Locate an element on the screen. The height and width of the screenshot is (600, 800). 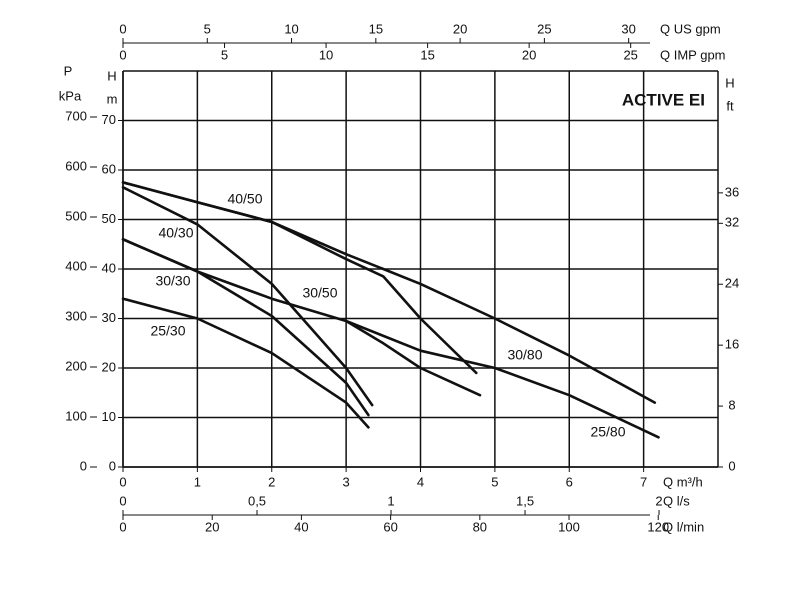
bottom_axes-tick-label: 2 is located at coordinates (658, 500).